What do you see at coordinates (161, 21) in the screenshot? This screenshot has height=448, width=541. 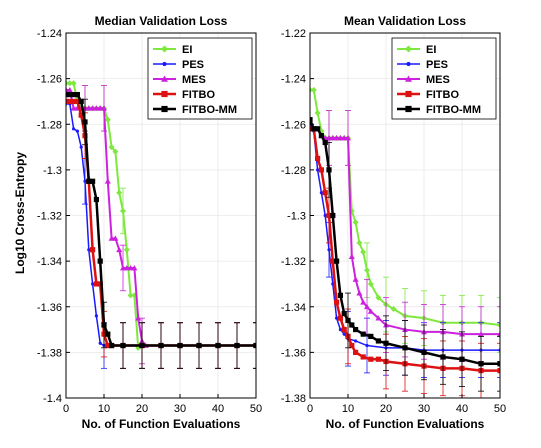 I see `chart-title: Median Validation Loss` at bounding box center [161, 21].